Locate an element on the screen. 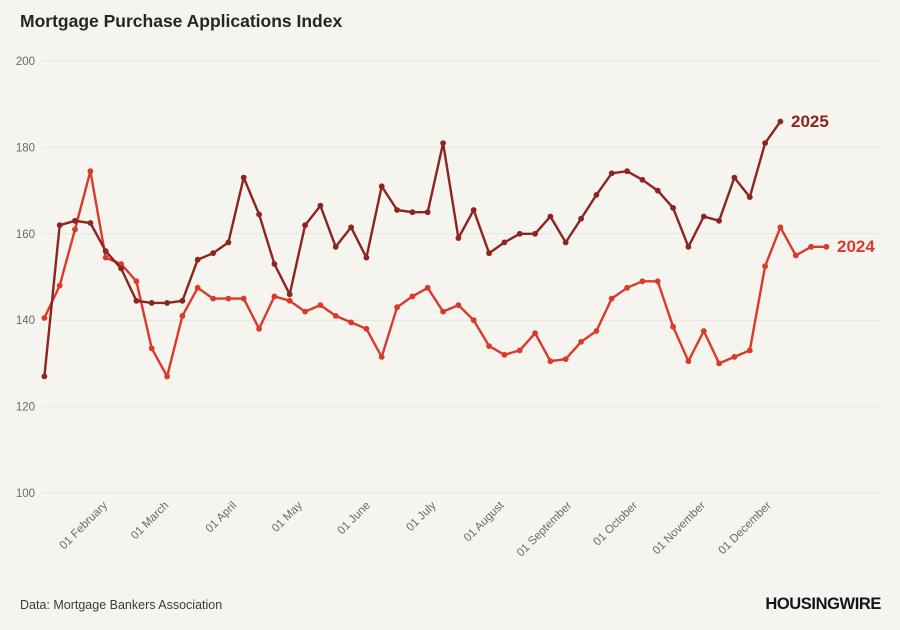 The image size is (900, 630). x-axis-tick-label: 01 May is located at coordinates (287, 516).